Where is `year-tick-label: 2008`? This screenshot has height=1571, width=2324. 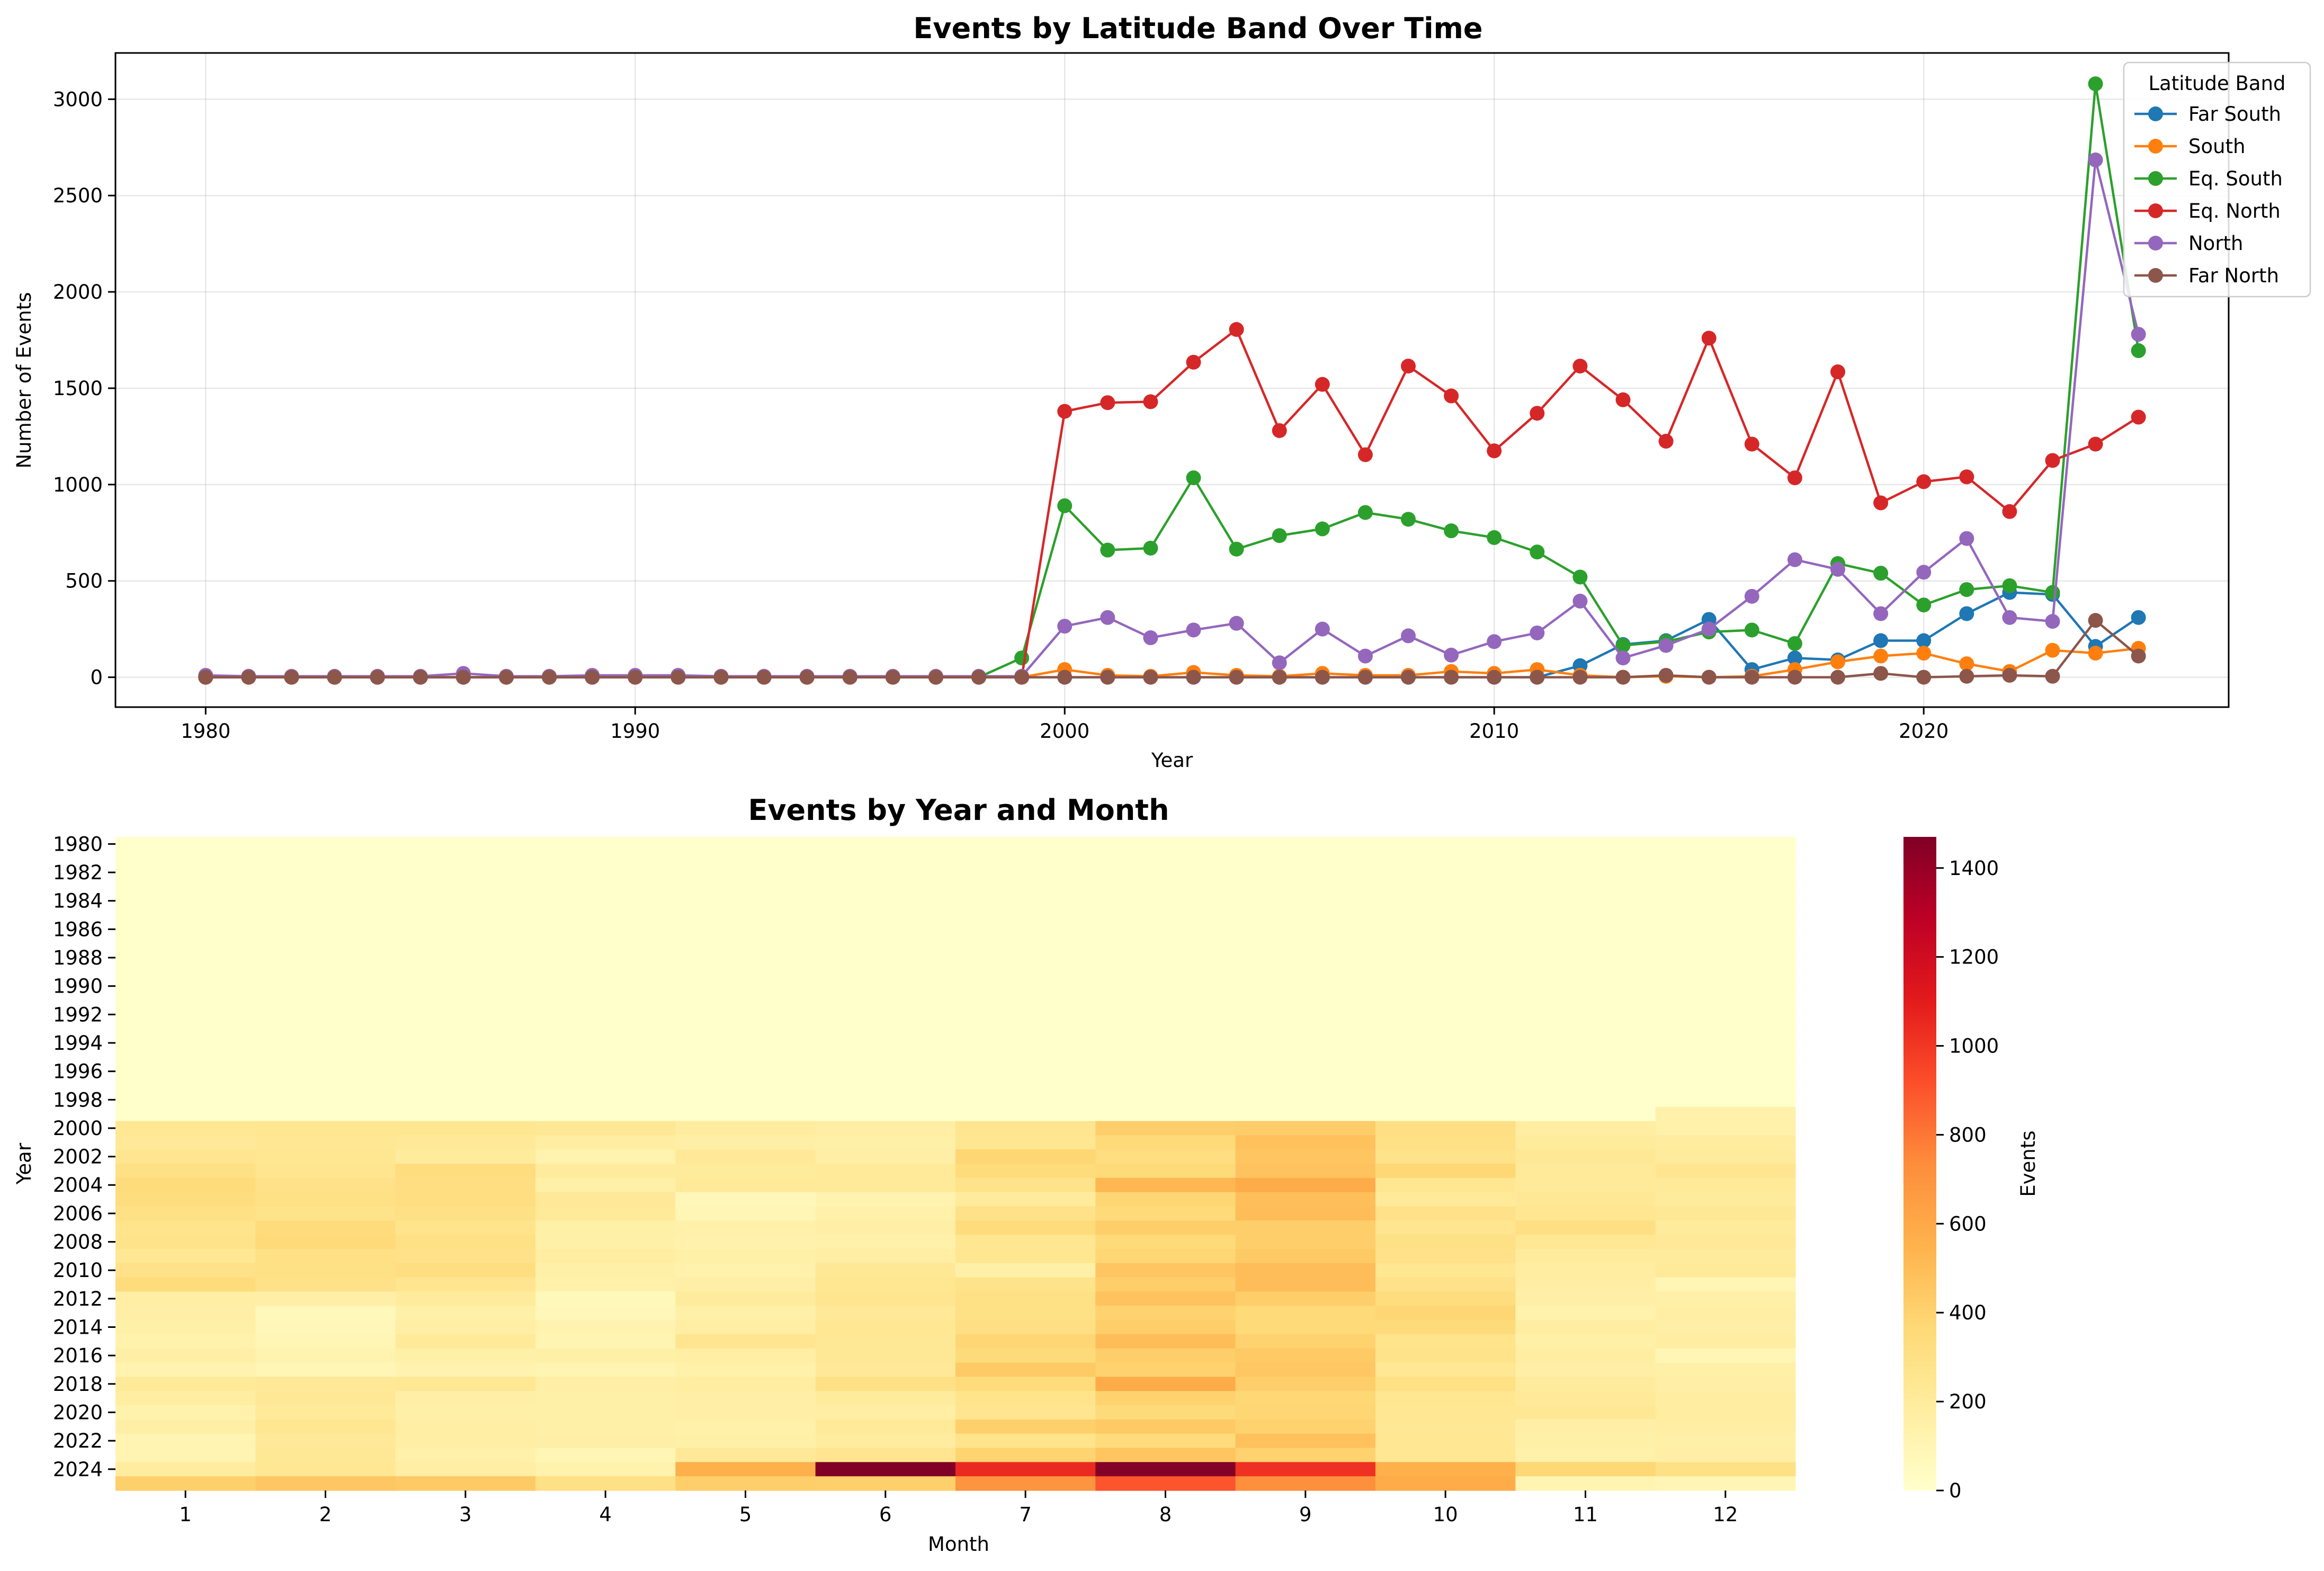
year-tick-label: 2008 is located at coordinates (78, 1243).